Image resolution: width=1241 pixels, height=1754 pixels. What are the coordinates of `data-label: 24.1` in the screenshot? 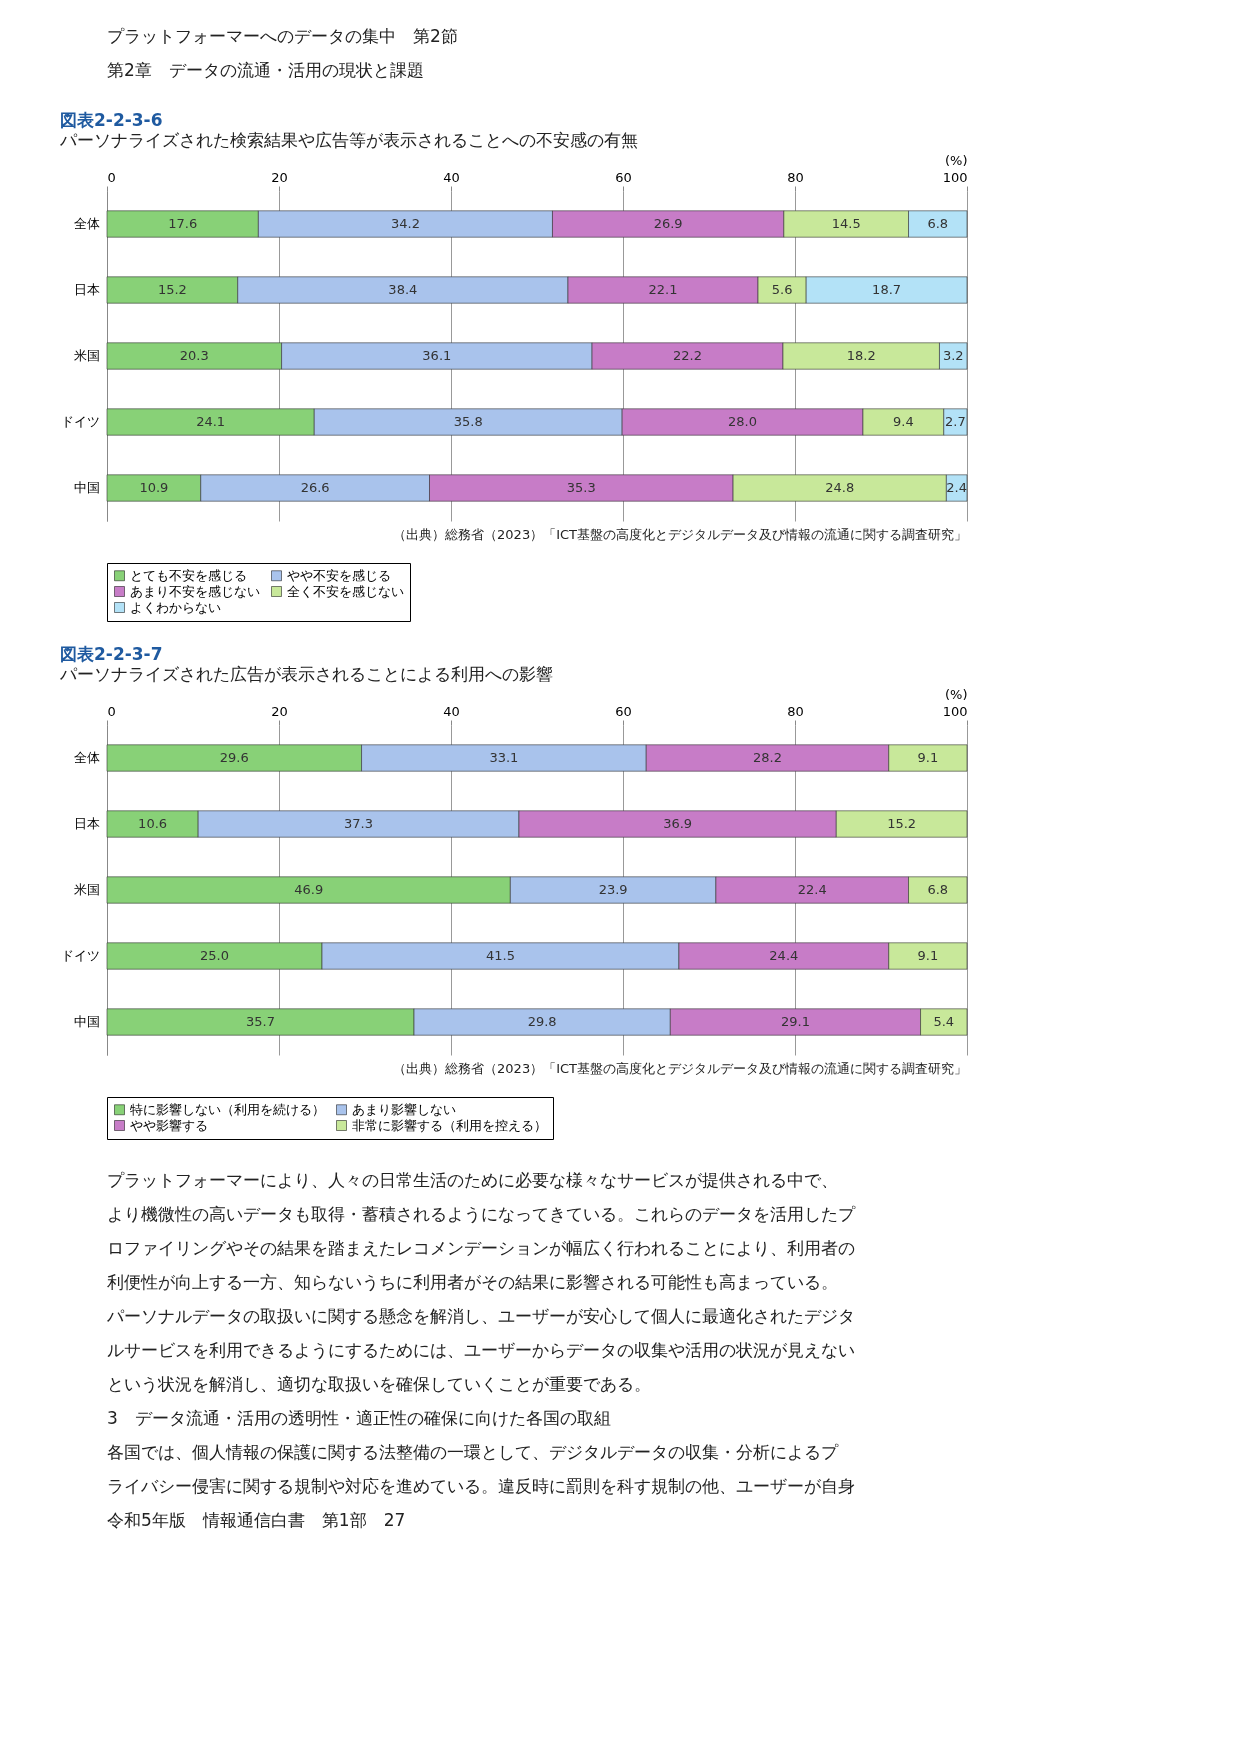 It's located at (211, 421).